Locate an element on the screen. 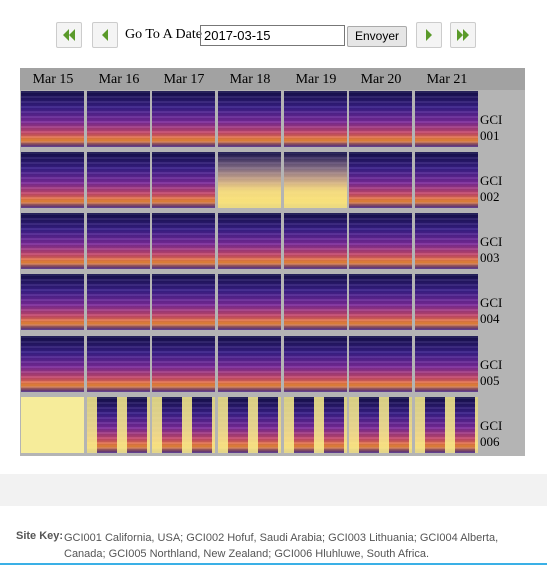 This screenshot has height=566, width=547. site-key-label: Site Key: is located at coordinates (40, 536).